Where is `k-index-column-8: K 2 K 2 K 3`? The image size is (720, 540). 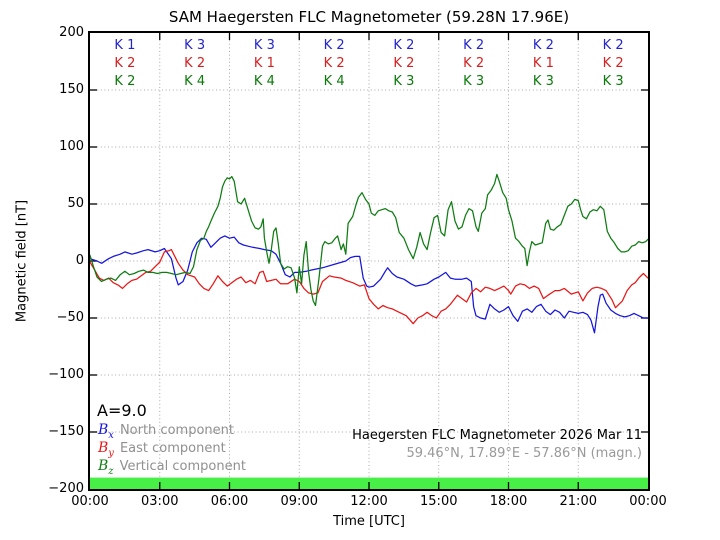 k-index-column-8: K 2 K 2 K 3 is located at coordinates (613, 64).